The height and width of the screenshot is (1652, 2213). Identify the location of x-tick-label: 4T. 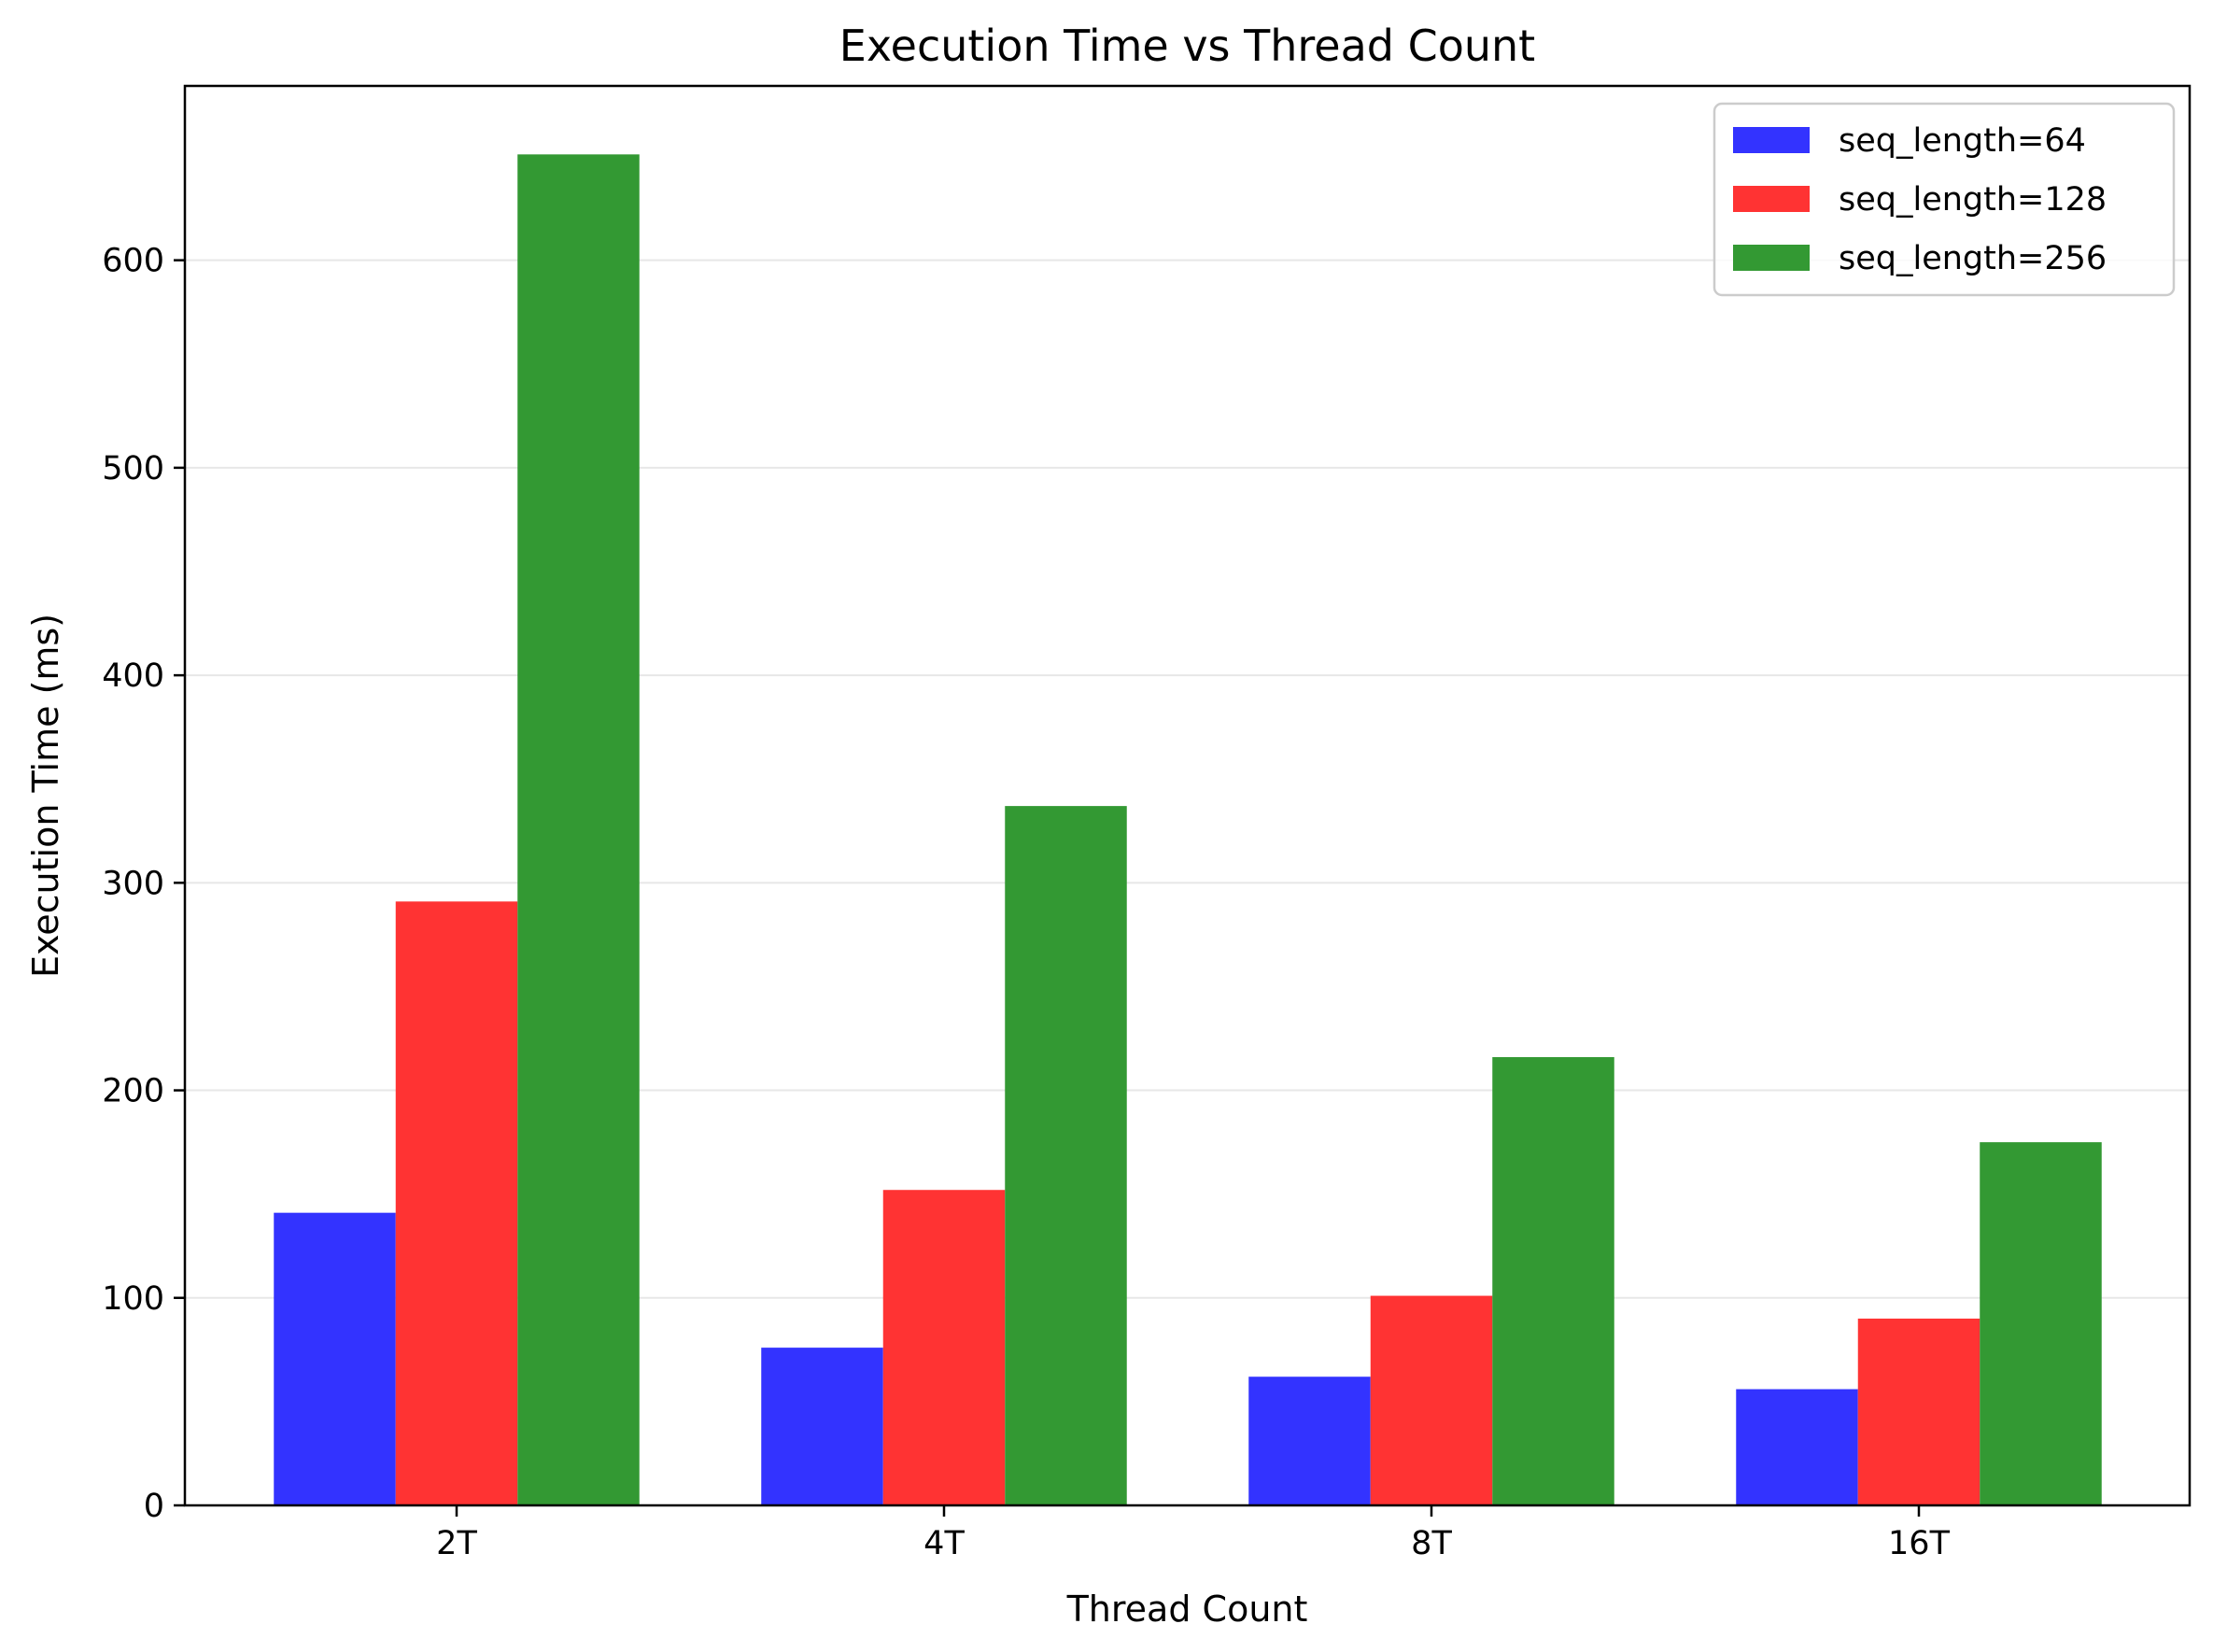
(944, 1543).